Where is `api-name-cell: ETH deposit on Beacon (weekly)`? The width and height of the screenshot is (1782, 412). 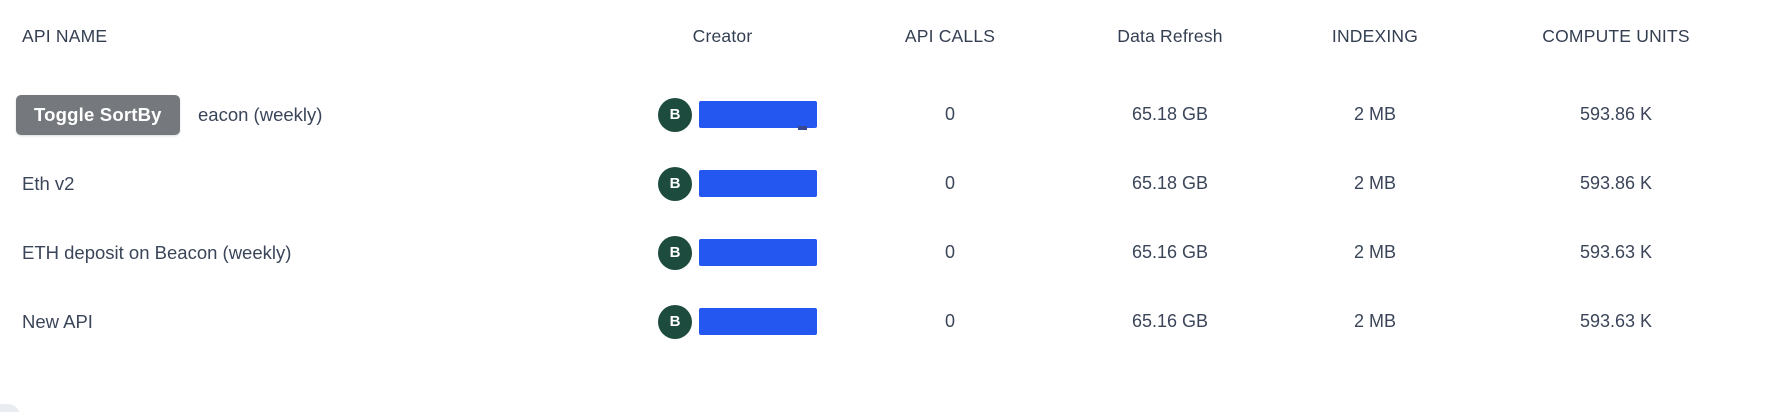 api-name-cell: ETH deposit on Beacon (weekly) is located at coordinates (292, 253).